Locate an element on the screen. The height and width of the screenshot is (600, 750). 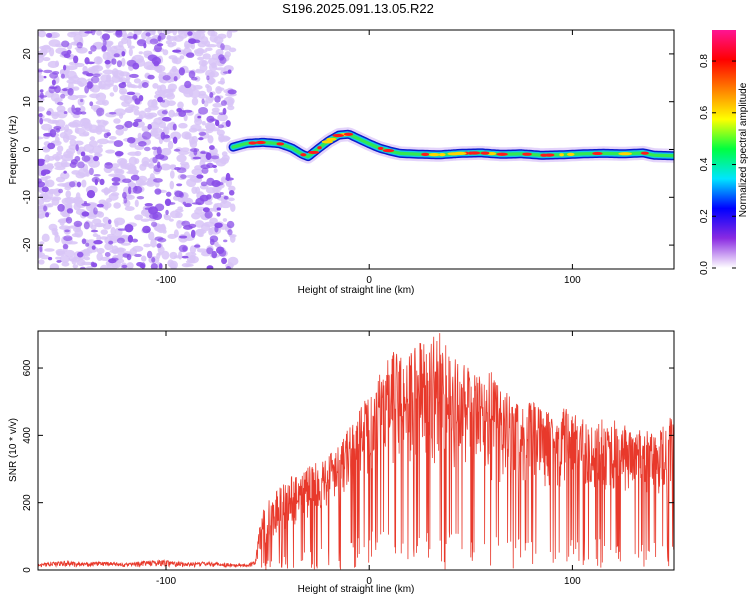
y-tick-label: 0 is located at coordinates (27, 570).